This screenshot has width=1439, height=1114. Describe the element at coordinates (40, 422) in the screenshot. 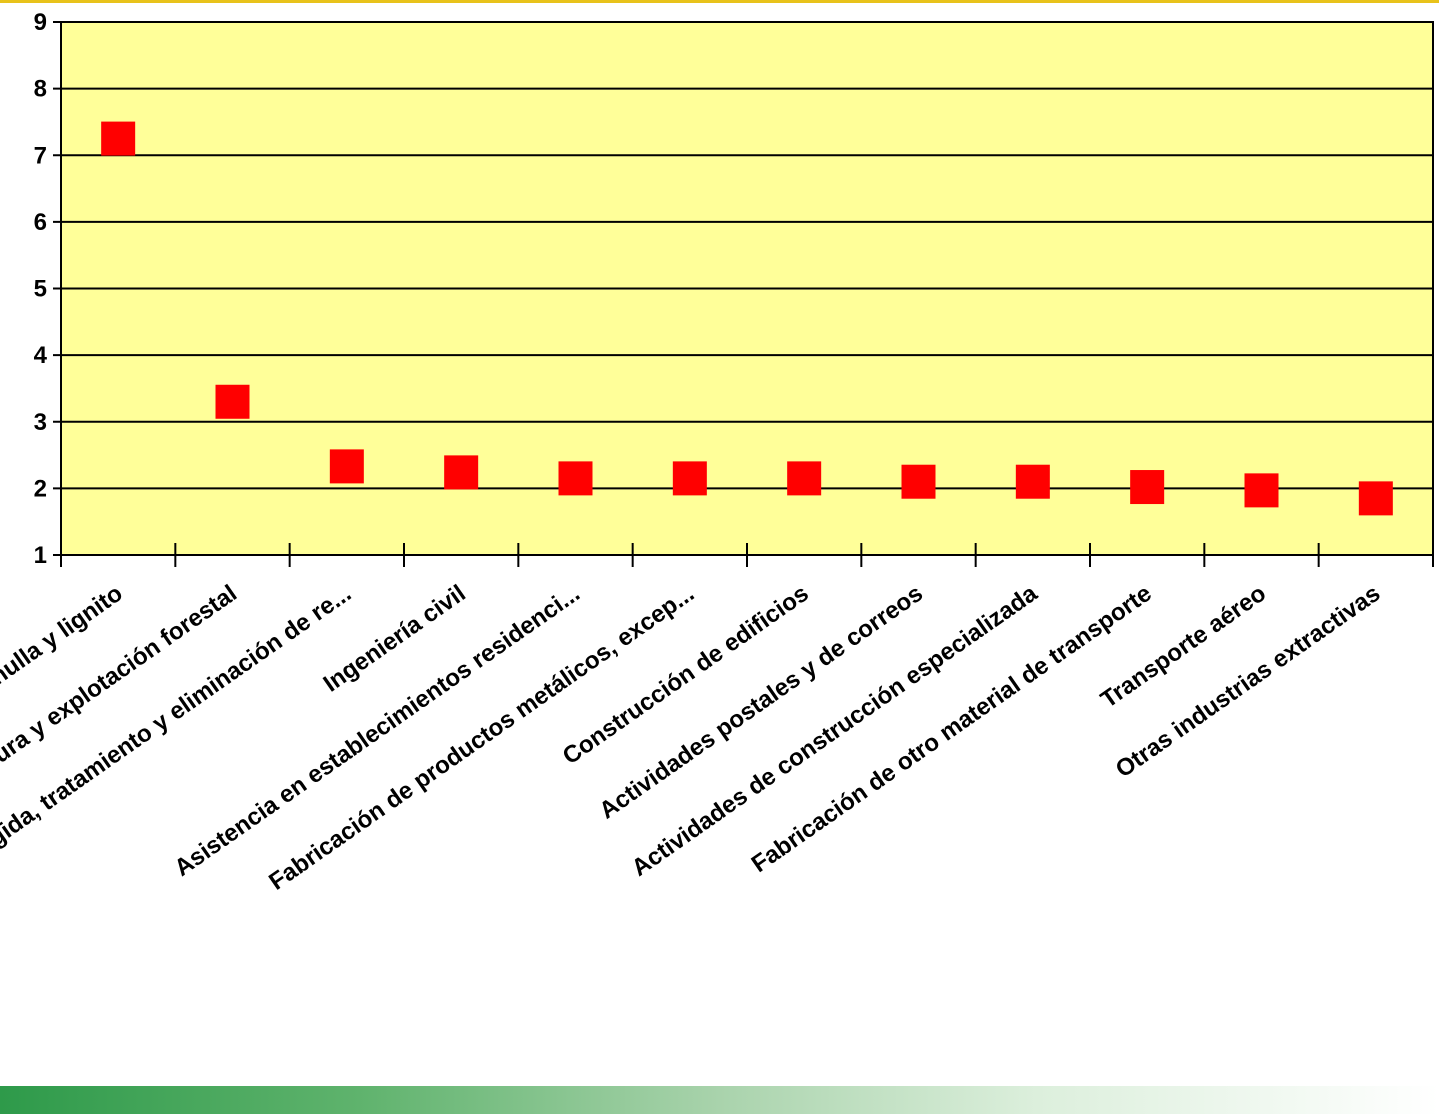

I see `y-tick-label: 3` at that location.